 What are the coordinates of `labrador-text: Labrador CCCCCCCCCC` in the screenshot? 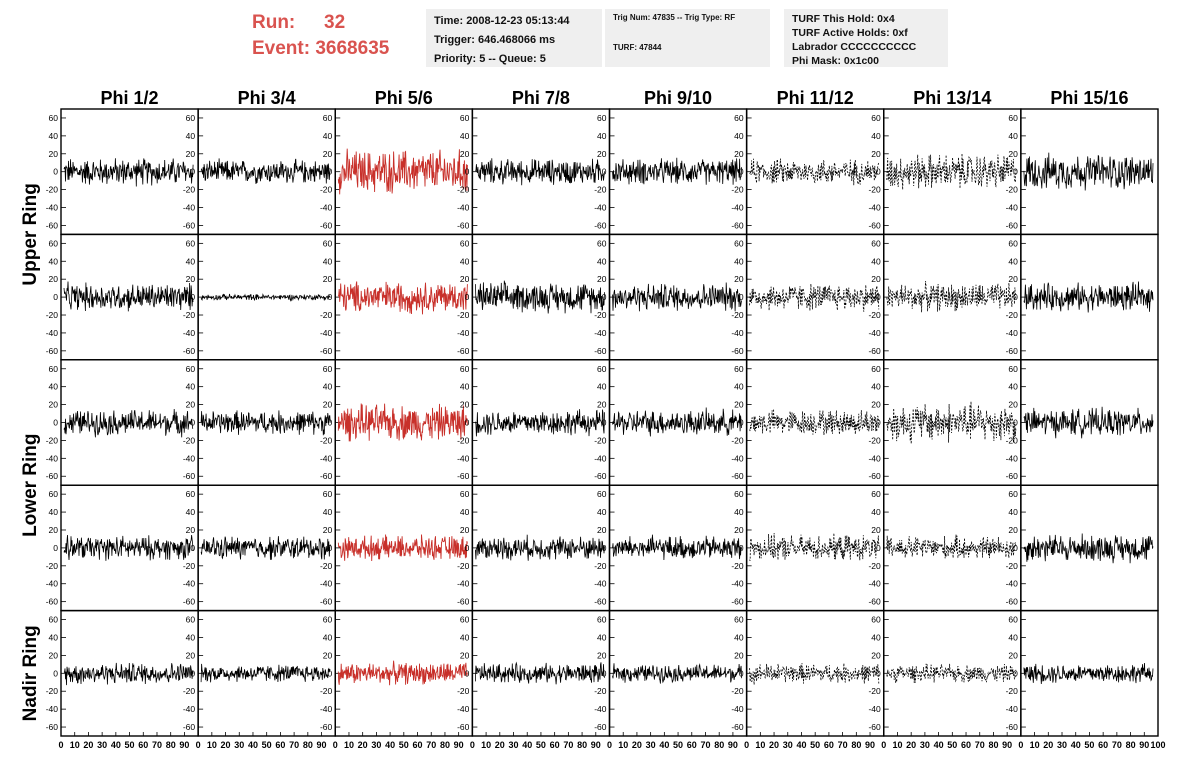 It's located at (854, 47).